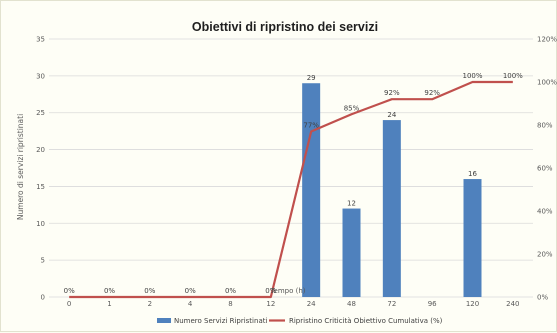 The width and height of the screenshot is (557, 333). What do you see at coordinates (270, 304) in the screenshot?
I see `x-tick-label: 12` at bounding box center [270, 304].